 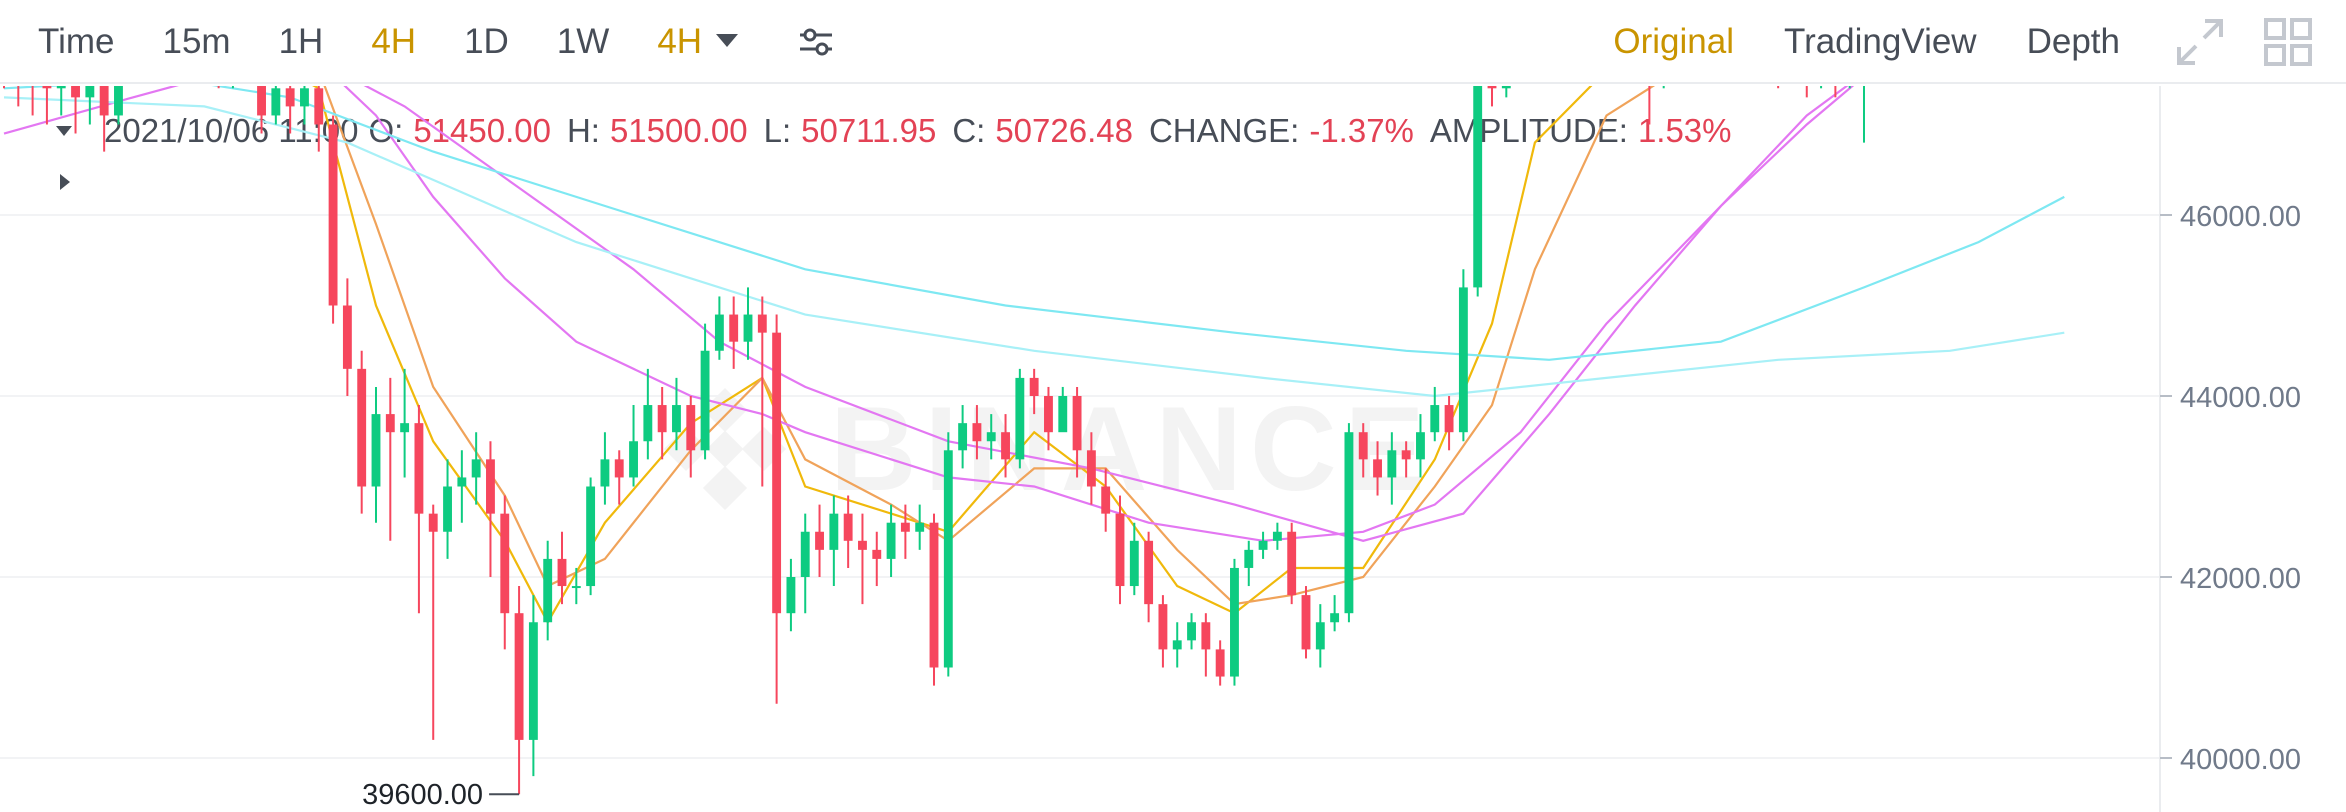 I want to click on fullscreen-button, so click(x=2200, y=42).